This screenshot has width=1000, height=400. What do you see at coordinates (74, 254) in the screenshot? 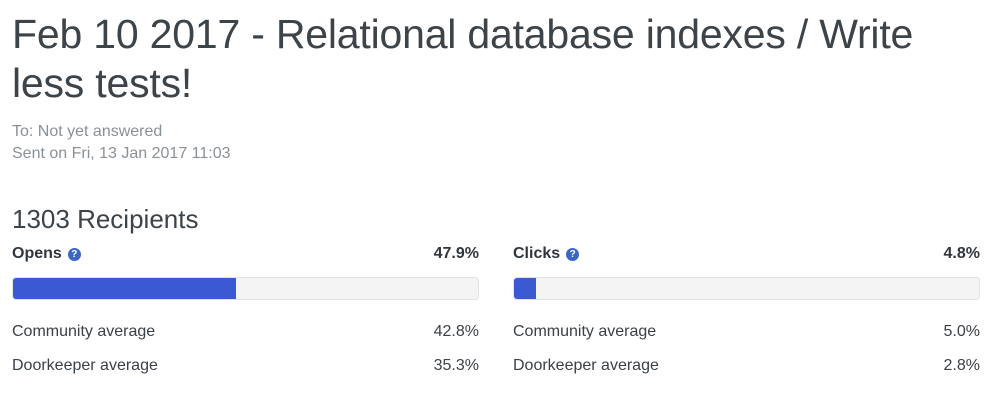
I see `opens-help-icon: ?` at bounding box center [74, 254].